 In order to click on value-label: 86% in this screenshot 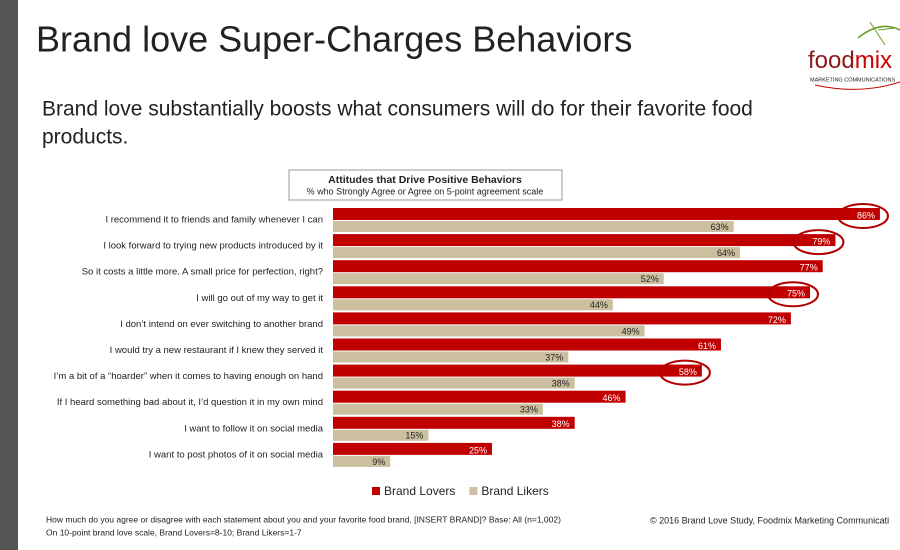, I will do `click(866, 215)`.